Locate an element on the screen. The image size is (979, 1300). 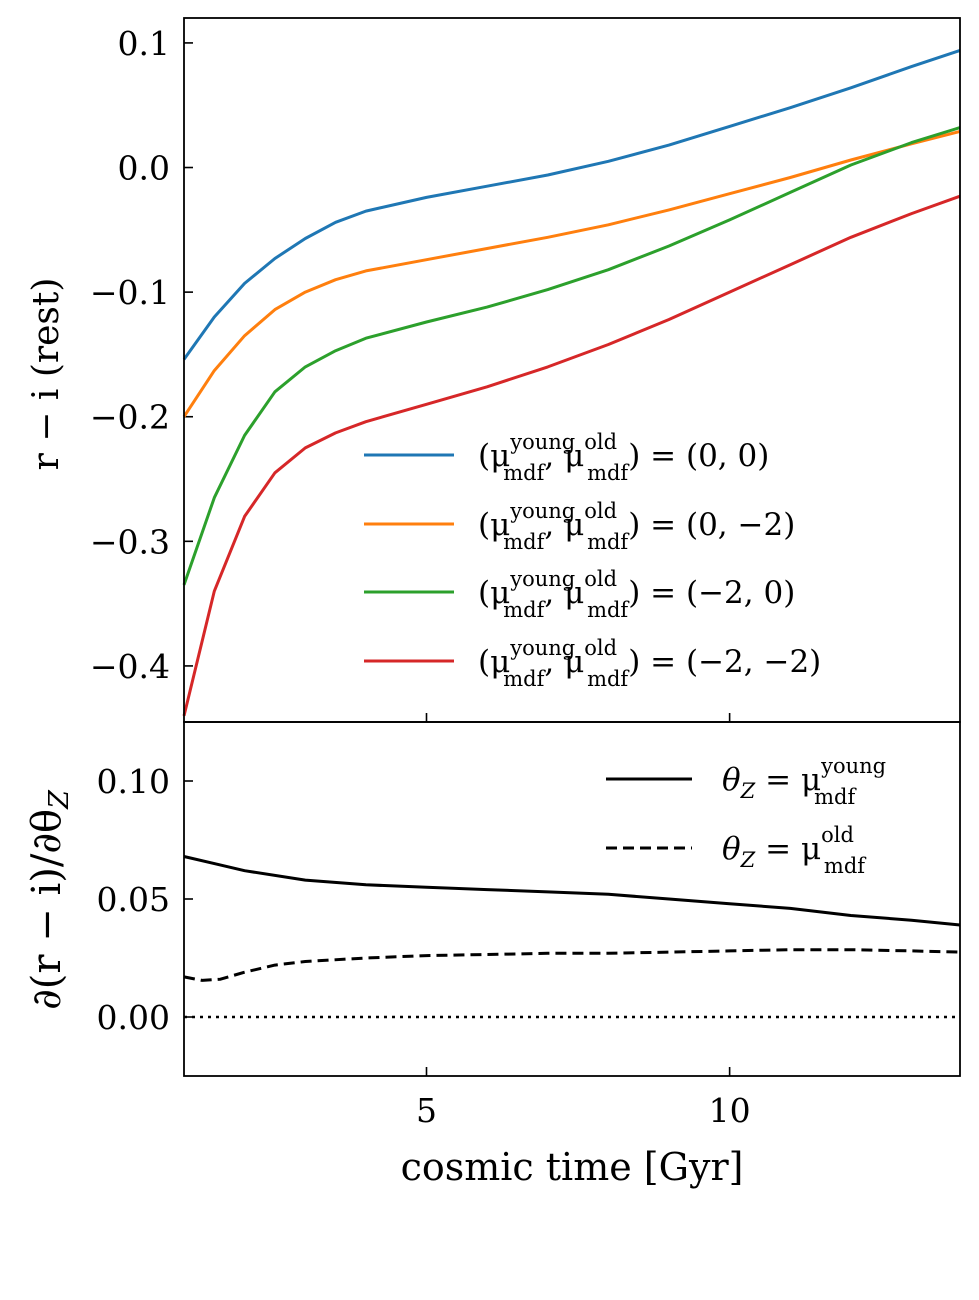
top-ytick-label: −0.3 is located at coordinates (130, 541).